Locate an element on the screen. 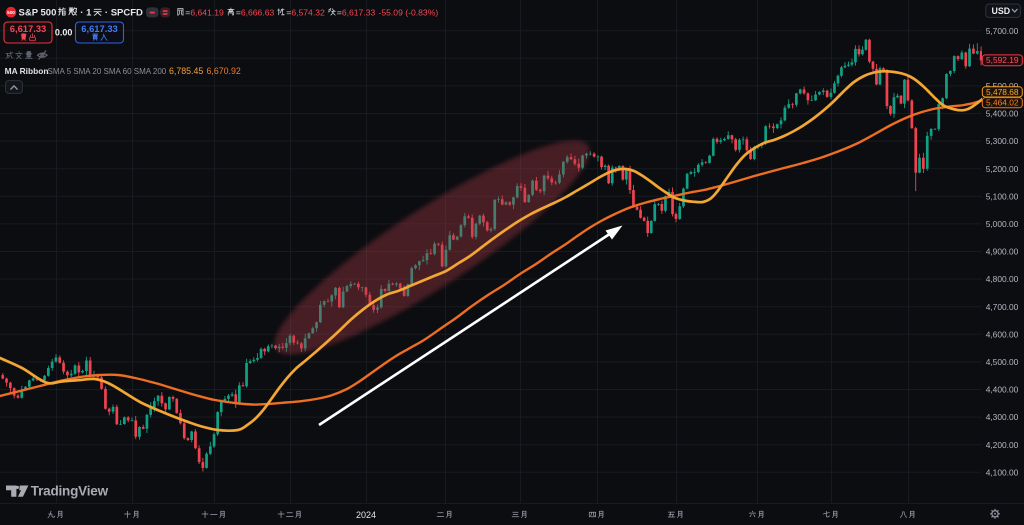 This screenshot has height=525, width=1024. svg-text: 4,600.00 is located at coordinates (1002, 334).